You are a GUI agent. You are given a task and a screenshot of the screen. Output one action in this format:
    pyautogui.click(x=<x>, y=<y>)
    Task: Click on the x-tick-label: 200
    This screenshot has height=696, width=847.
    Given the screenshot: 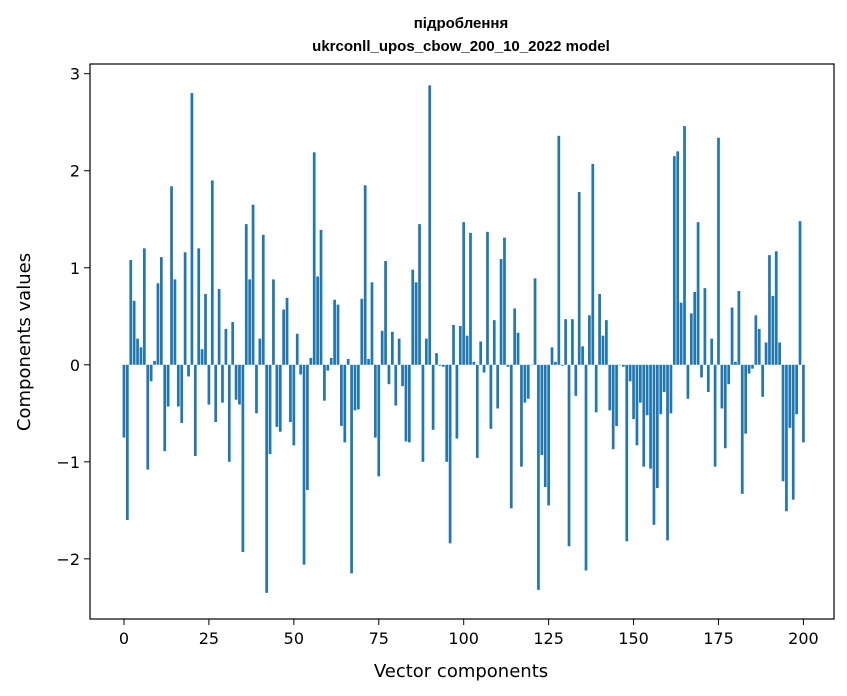 What is the action you would take?
    pyautogui.click(x=803, y=638)
    